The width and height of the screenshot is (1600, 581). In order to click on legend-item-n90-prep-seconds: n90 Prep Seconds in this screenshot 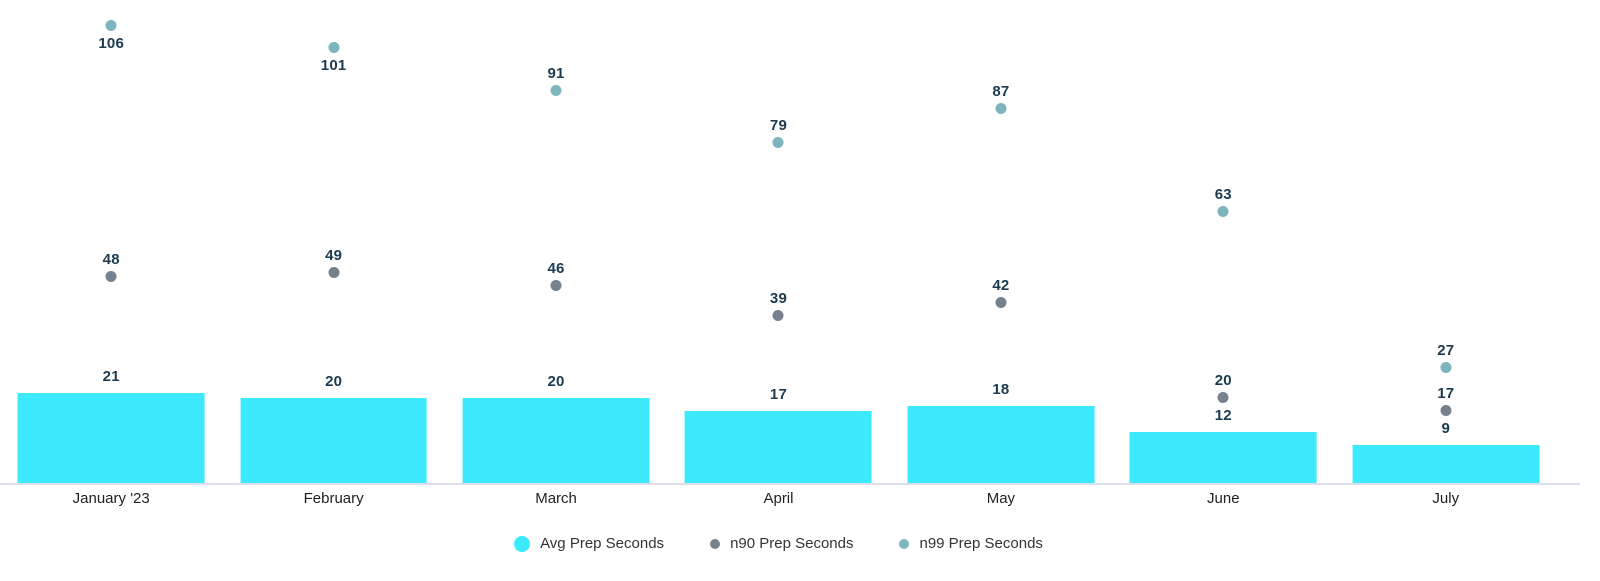, I will do `click(781, 544)`.